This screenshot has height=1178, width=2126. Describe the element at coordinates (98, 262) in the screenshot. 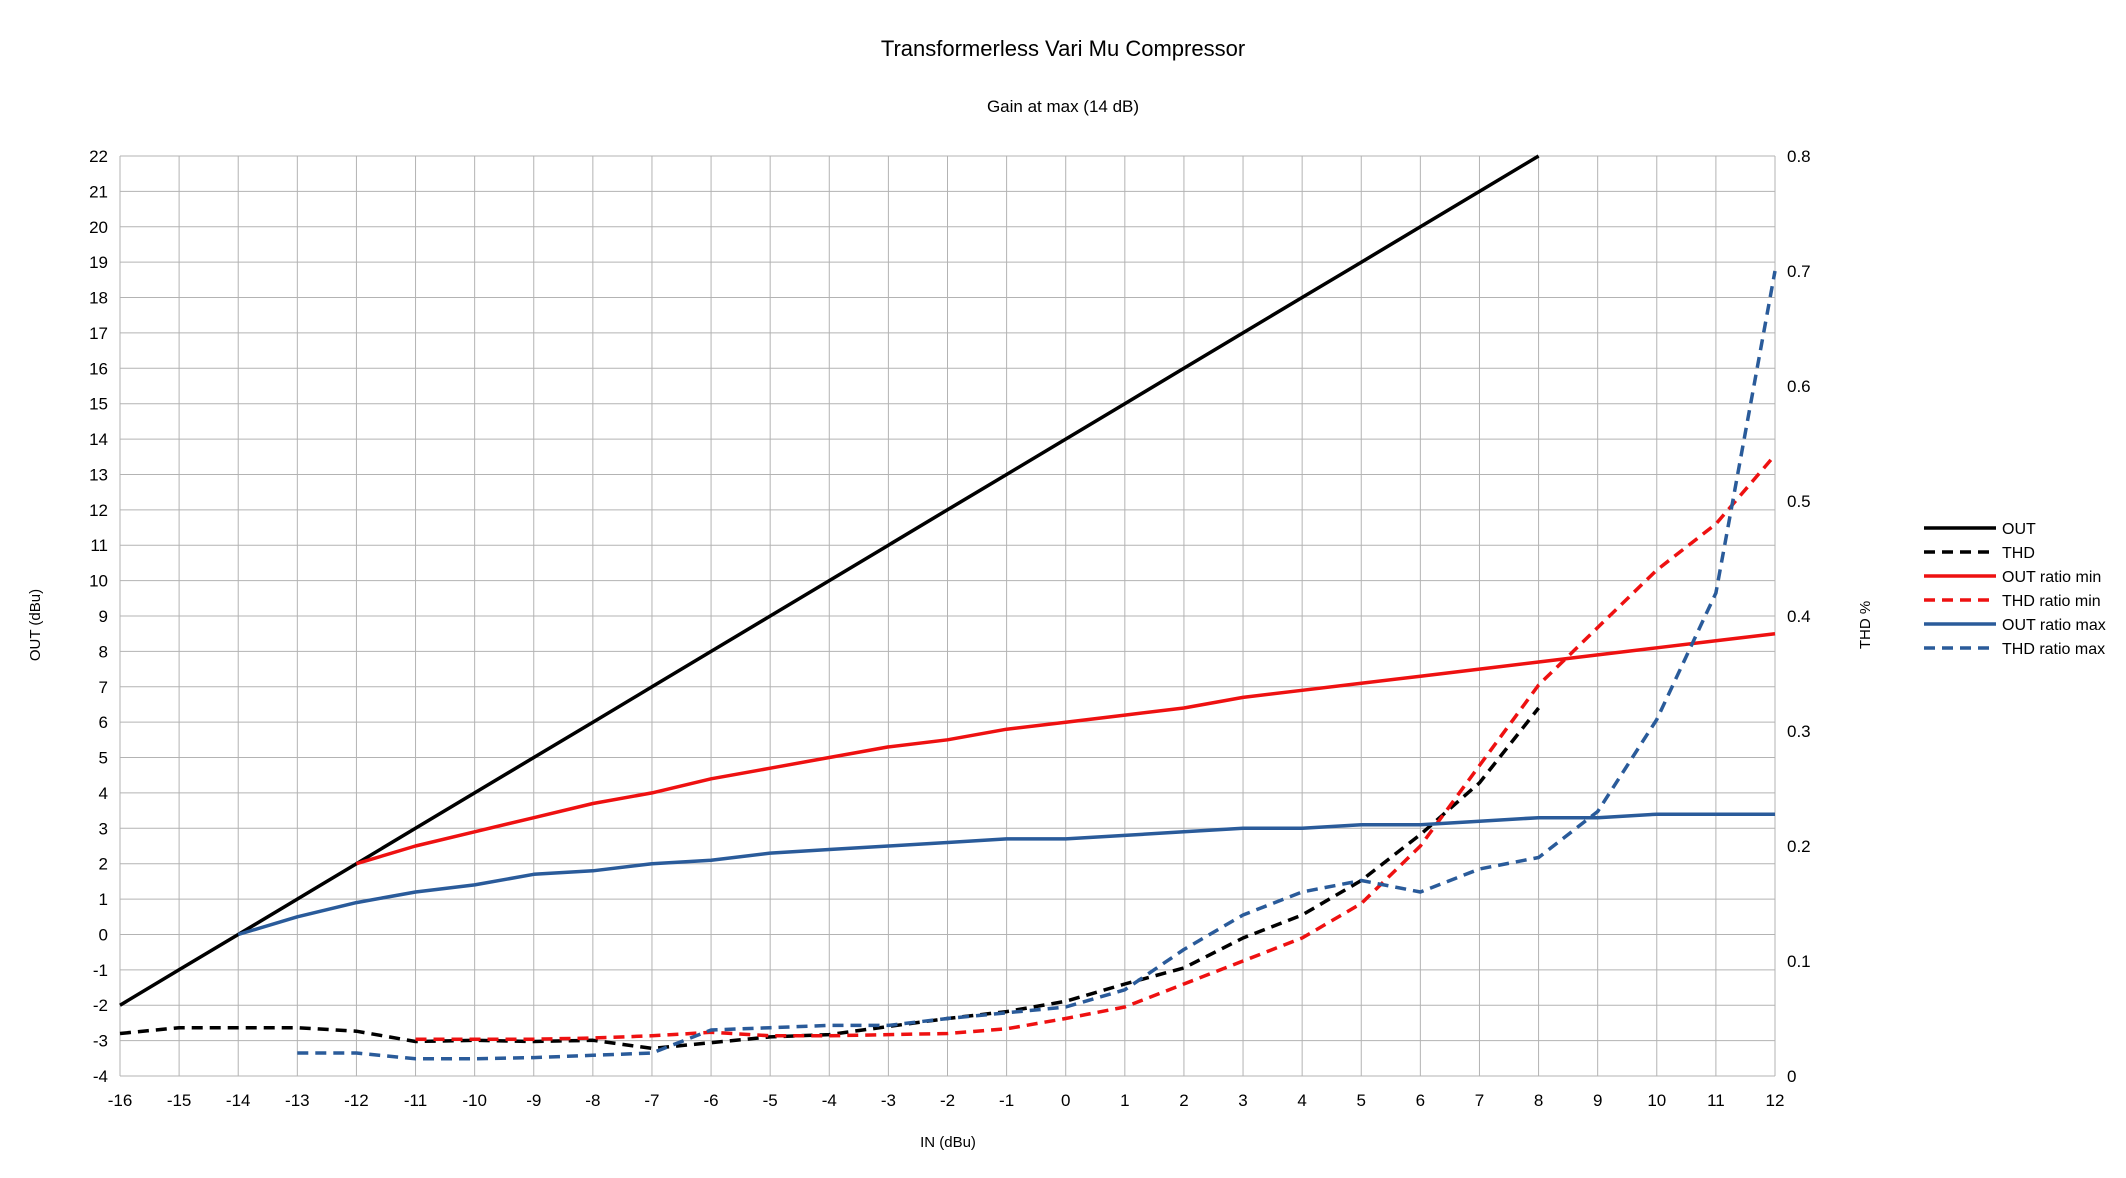

I see `y-tick-label: 19` at that location.